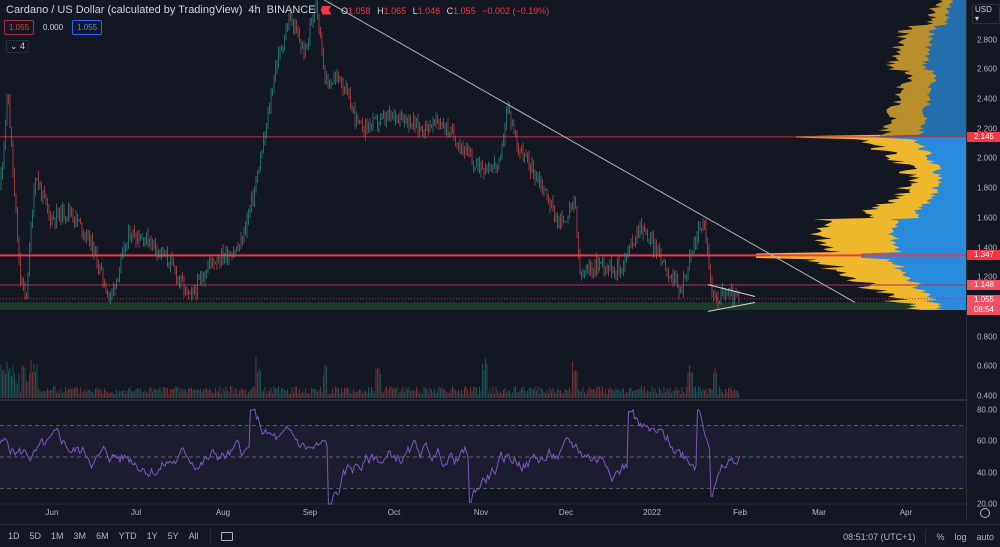  I want to click on time-label: Mar, so click(819, 512).